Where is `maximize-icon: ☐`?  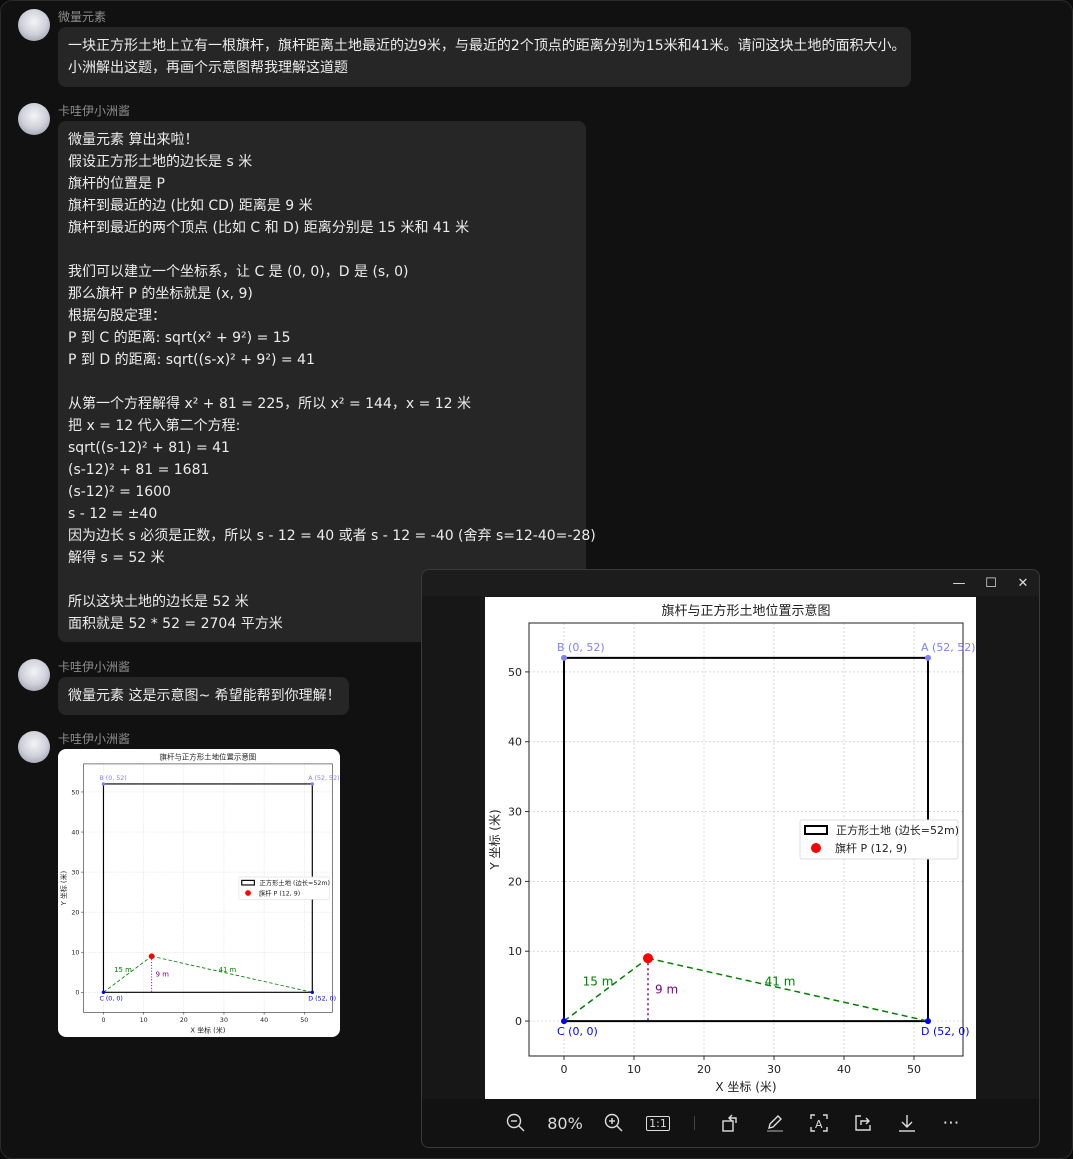 maximize-icon: ☐ is located at coordinates (991, 583).